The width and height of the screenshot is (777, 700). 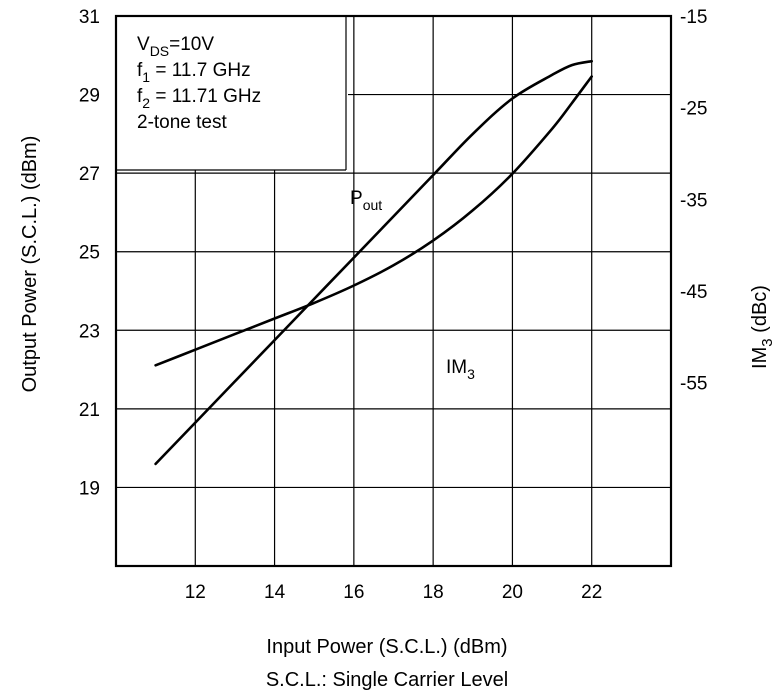 What do you see at coordinates (191, 44) in the screenshot?
I see `condition-rest: =10V` at bounding box center [191, 44].